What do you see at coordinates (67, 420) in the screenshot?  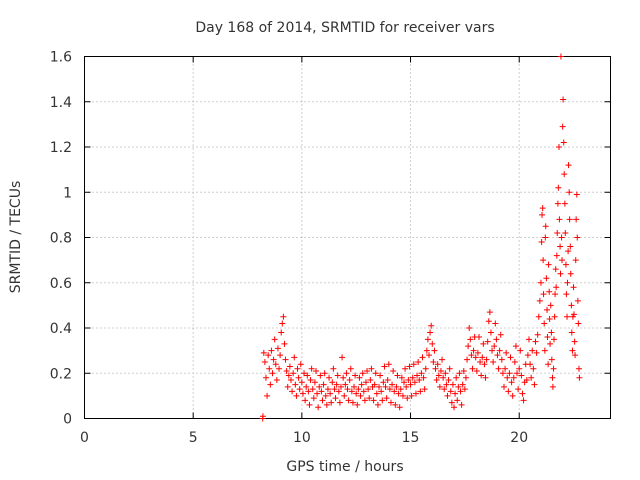 I see `y-tick-label: 0` at bounding box center [67, 420].